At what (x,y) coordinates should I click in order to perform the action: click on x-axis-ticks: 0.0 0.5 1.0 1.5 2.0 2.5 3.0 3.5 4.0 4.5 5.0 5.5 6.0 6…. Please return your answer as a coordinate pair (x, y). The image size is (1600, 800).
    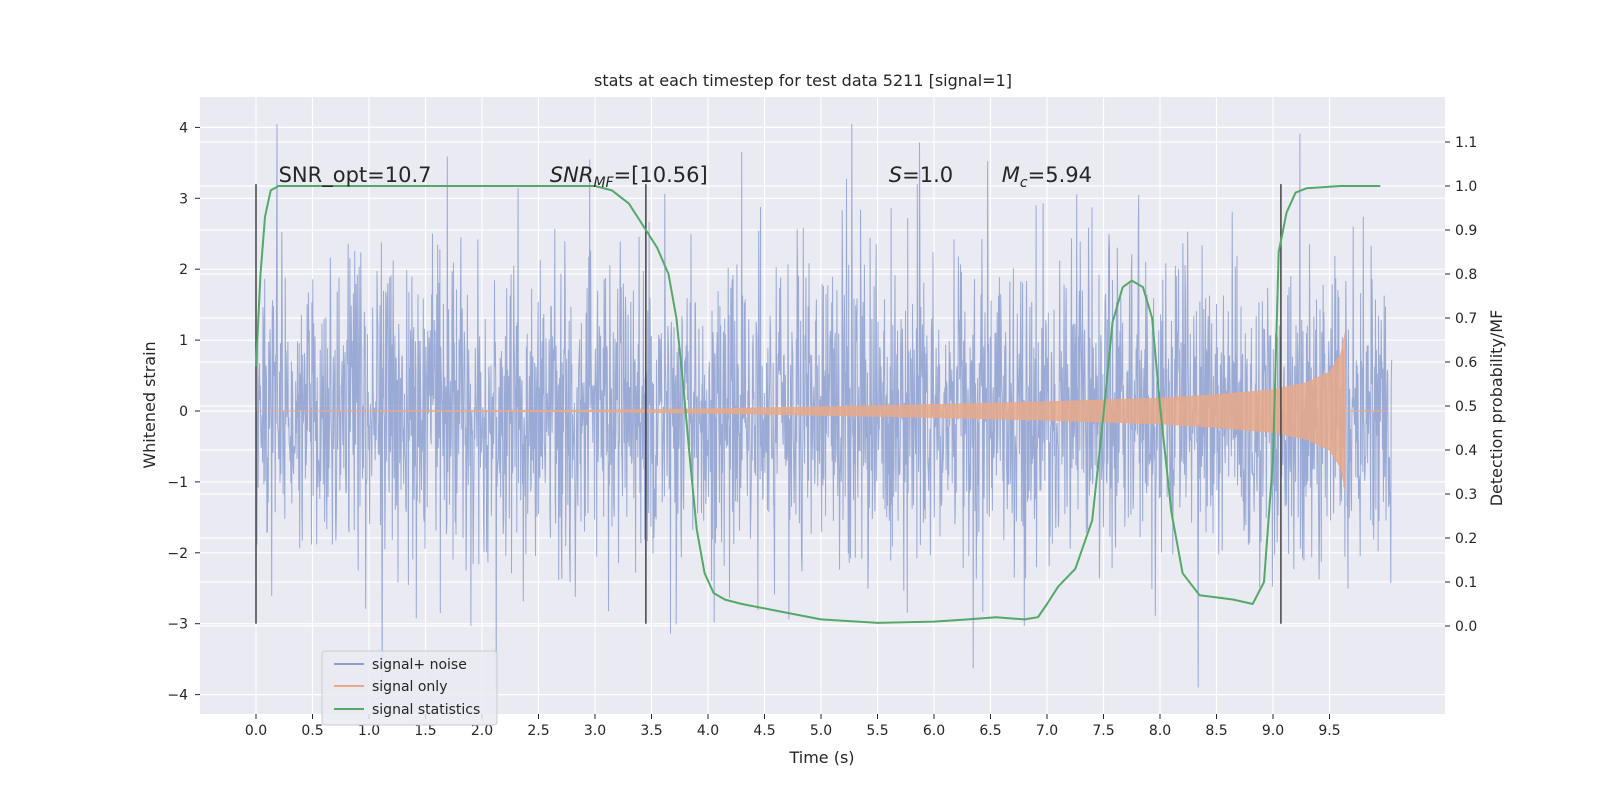
    Looking at the image, I should click on (793, 726).